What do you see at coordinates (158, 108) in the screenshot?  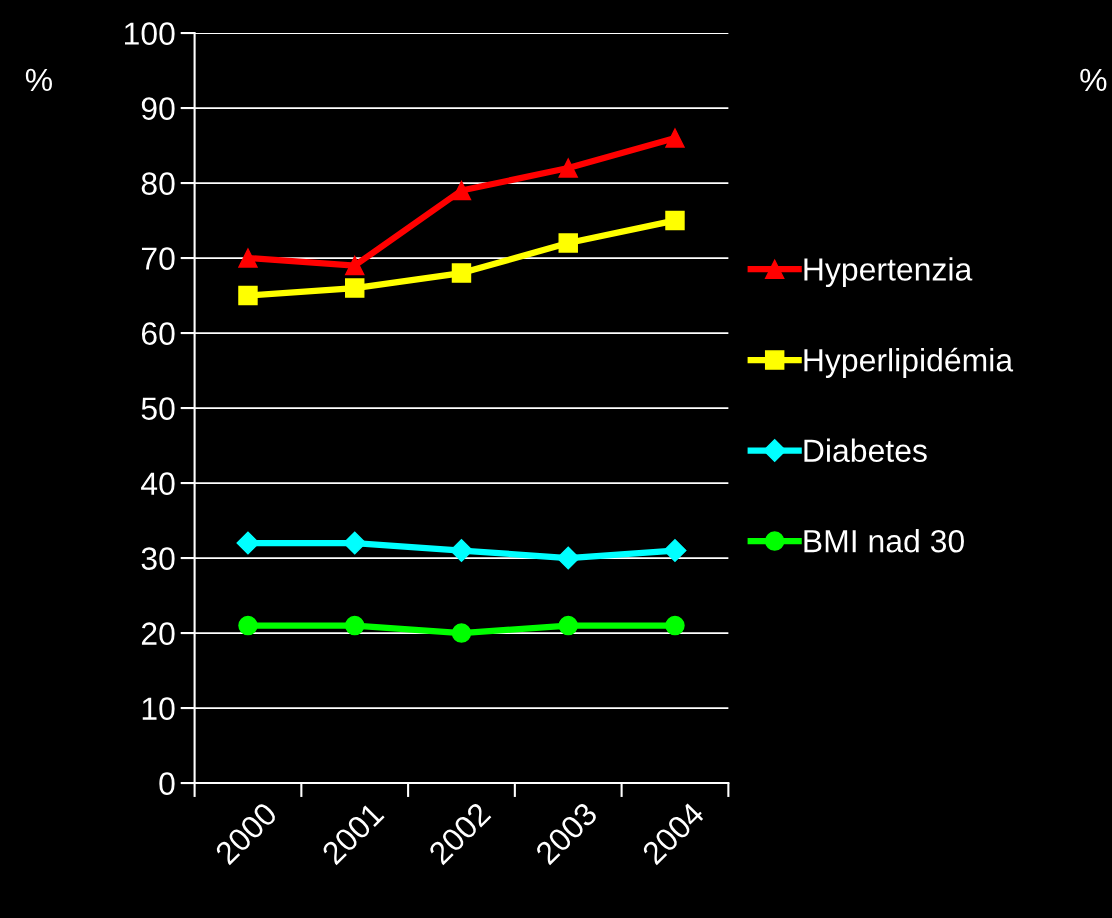 I see `y-tick-label: 90` at bounding box center [158, 108].